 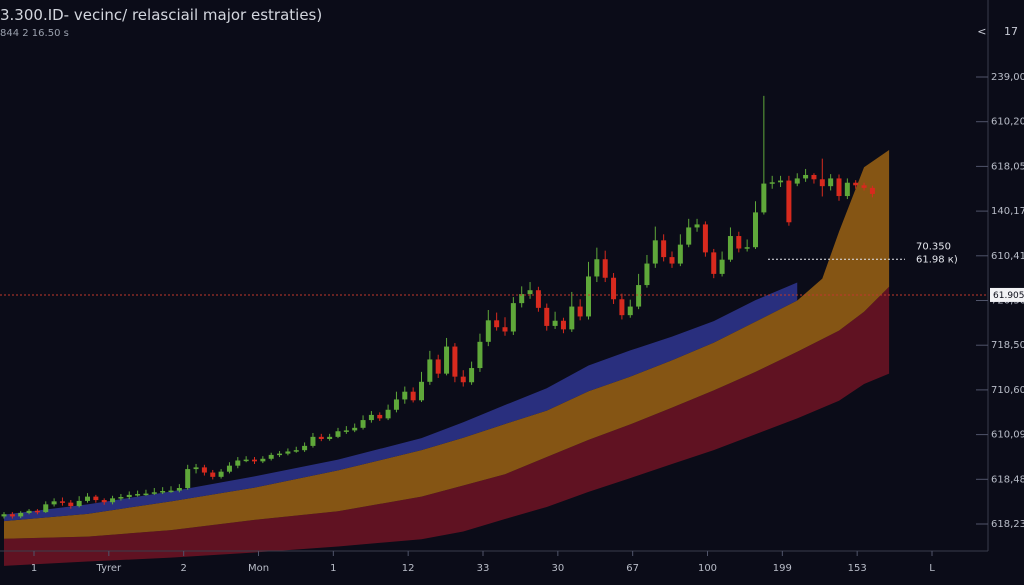 I want to click on y-tick-label: 618,48, so click(x=1007, y=479).